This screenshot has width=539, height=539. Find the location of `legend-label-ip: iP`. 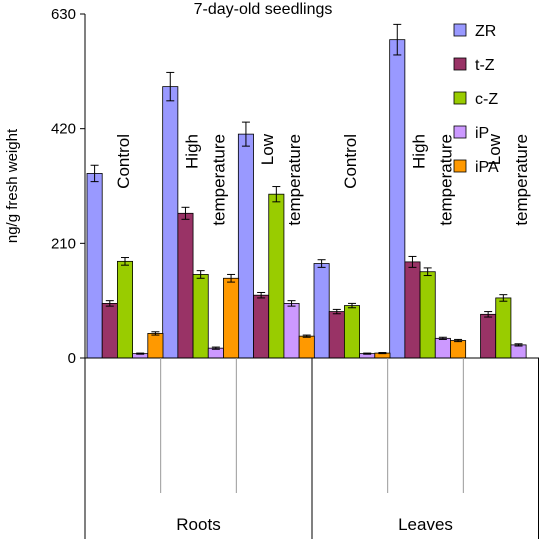

legend-label-ip: iP is located at coordinates (482, 133).